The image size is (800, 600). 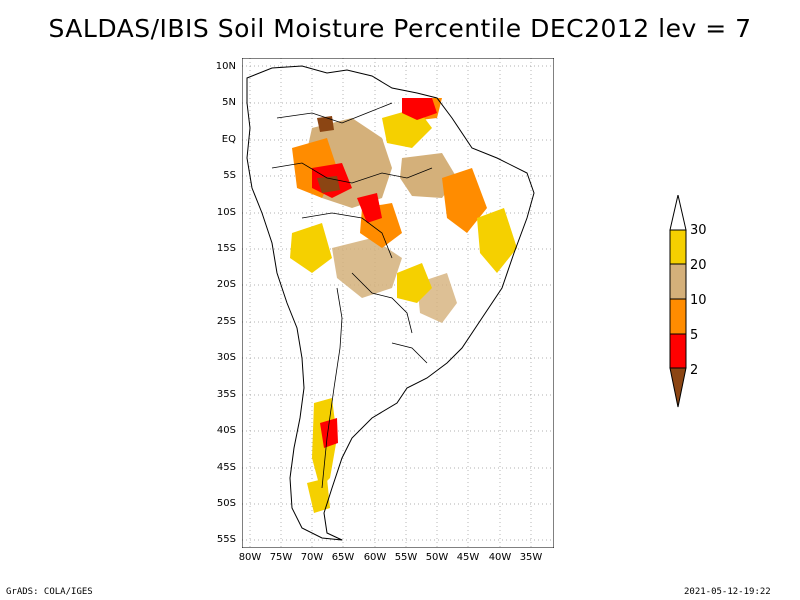 What do you see at coordinates (468, 557) in the screenshot?
I see `lon-tick-label: 45W` at bounding box center [468, 557].